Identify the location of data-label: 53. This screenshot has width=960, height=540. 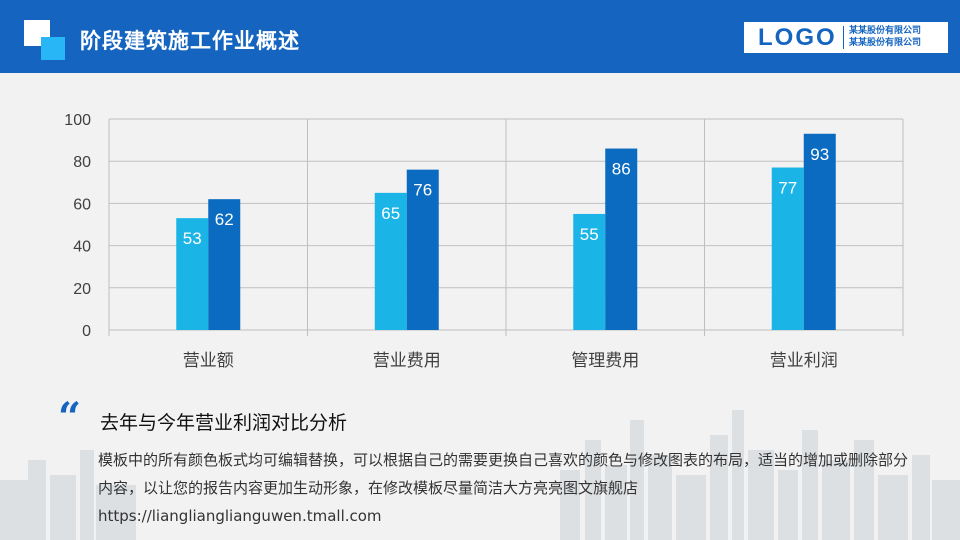
(192, 238).